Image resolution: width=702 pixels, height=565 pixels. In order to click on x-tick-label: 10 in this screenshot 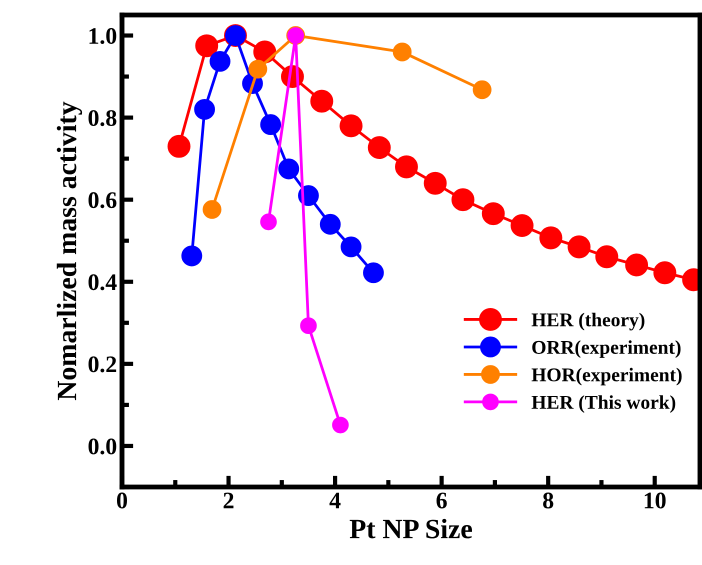, I will do `click(655, 500)`.